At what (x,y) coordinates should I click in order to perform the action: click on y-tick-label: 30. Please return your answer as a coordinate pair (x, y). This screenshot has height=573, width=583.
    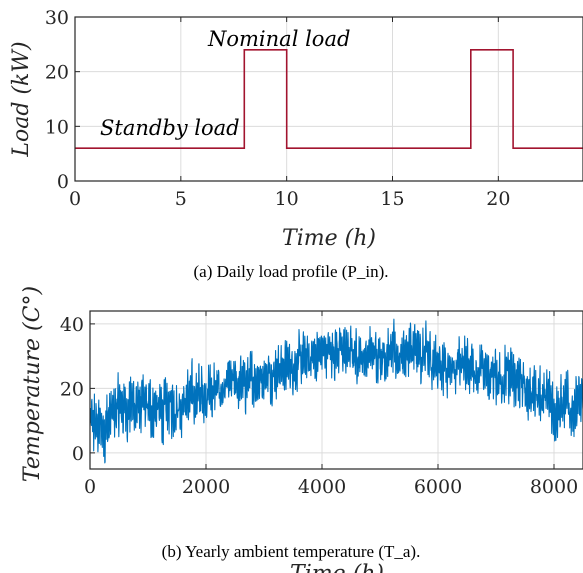
    Looking at the image, I should click on (57, 18).